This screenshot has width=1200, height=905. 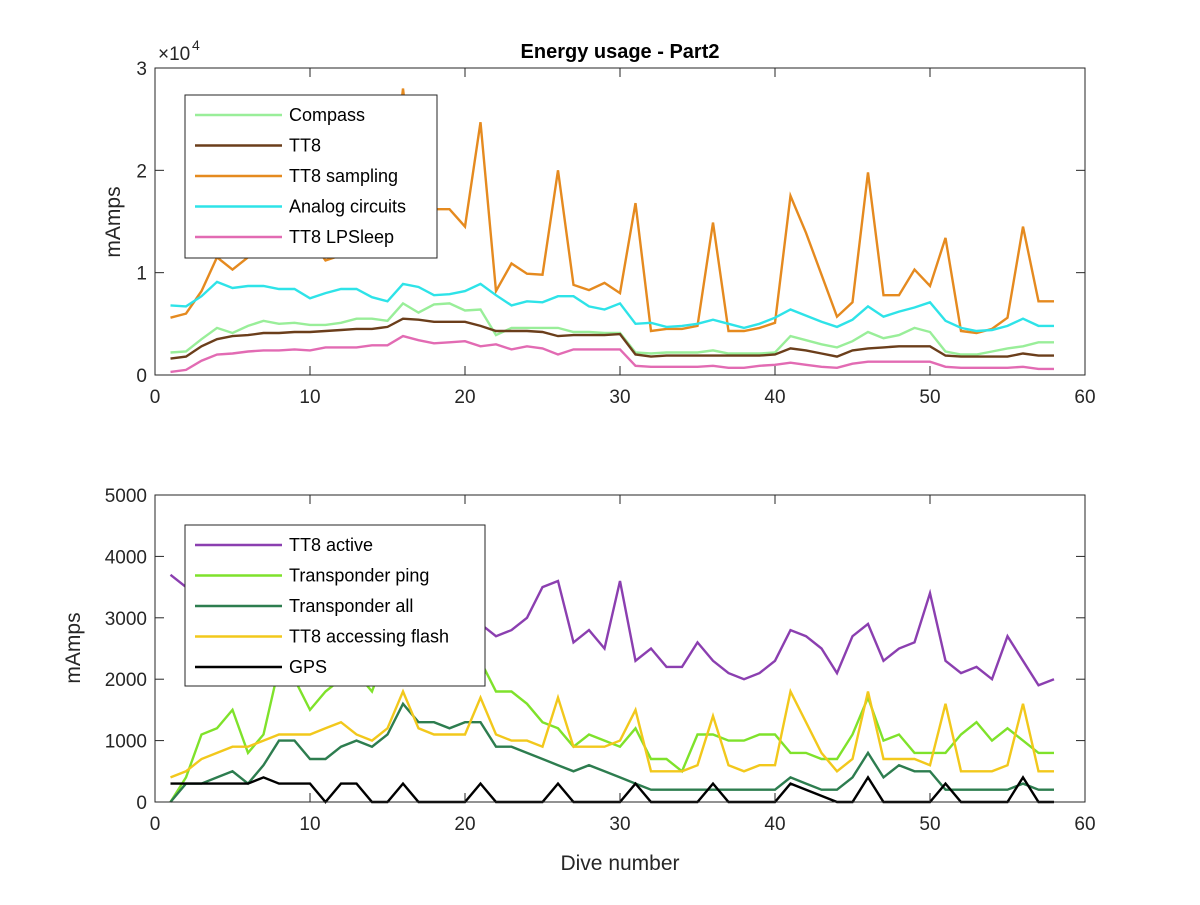 What do you see at coordinates (141, 274) in the screenshot?
I see `y-tick-label: 1` at bounding box center [141, 274].